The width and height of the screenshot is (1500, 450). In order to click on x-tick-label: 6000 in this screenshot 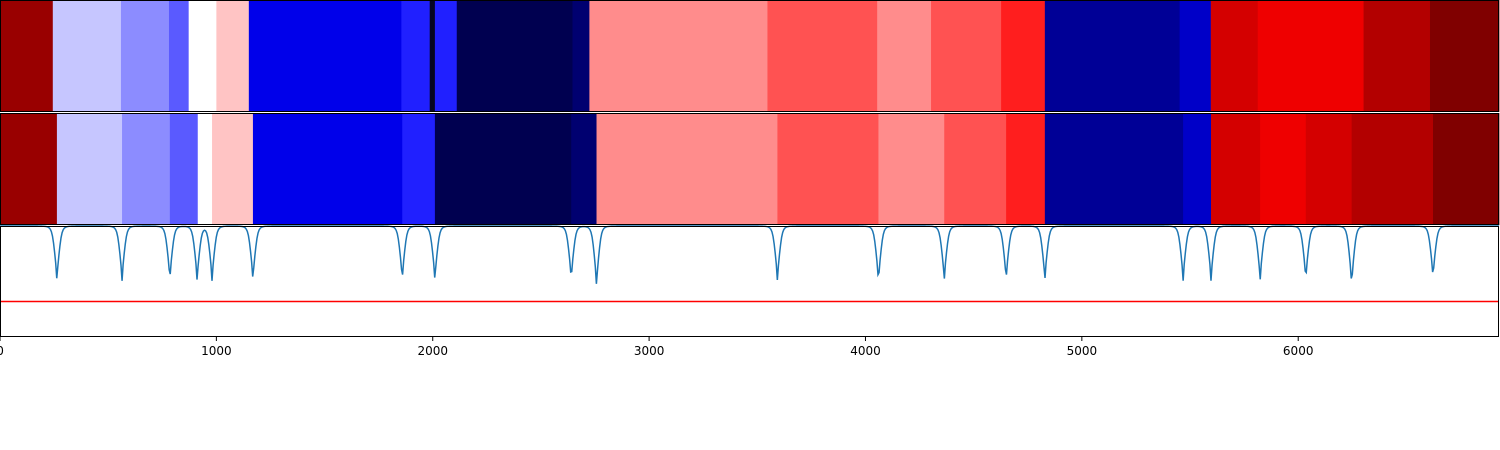, I will do `click(1298, 351)`.